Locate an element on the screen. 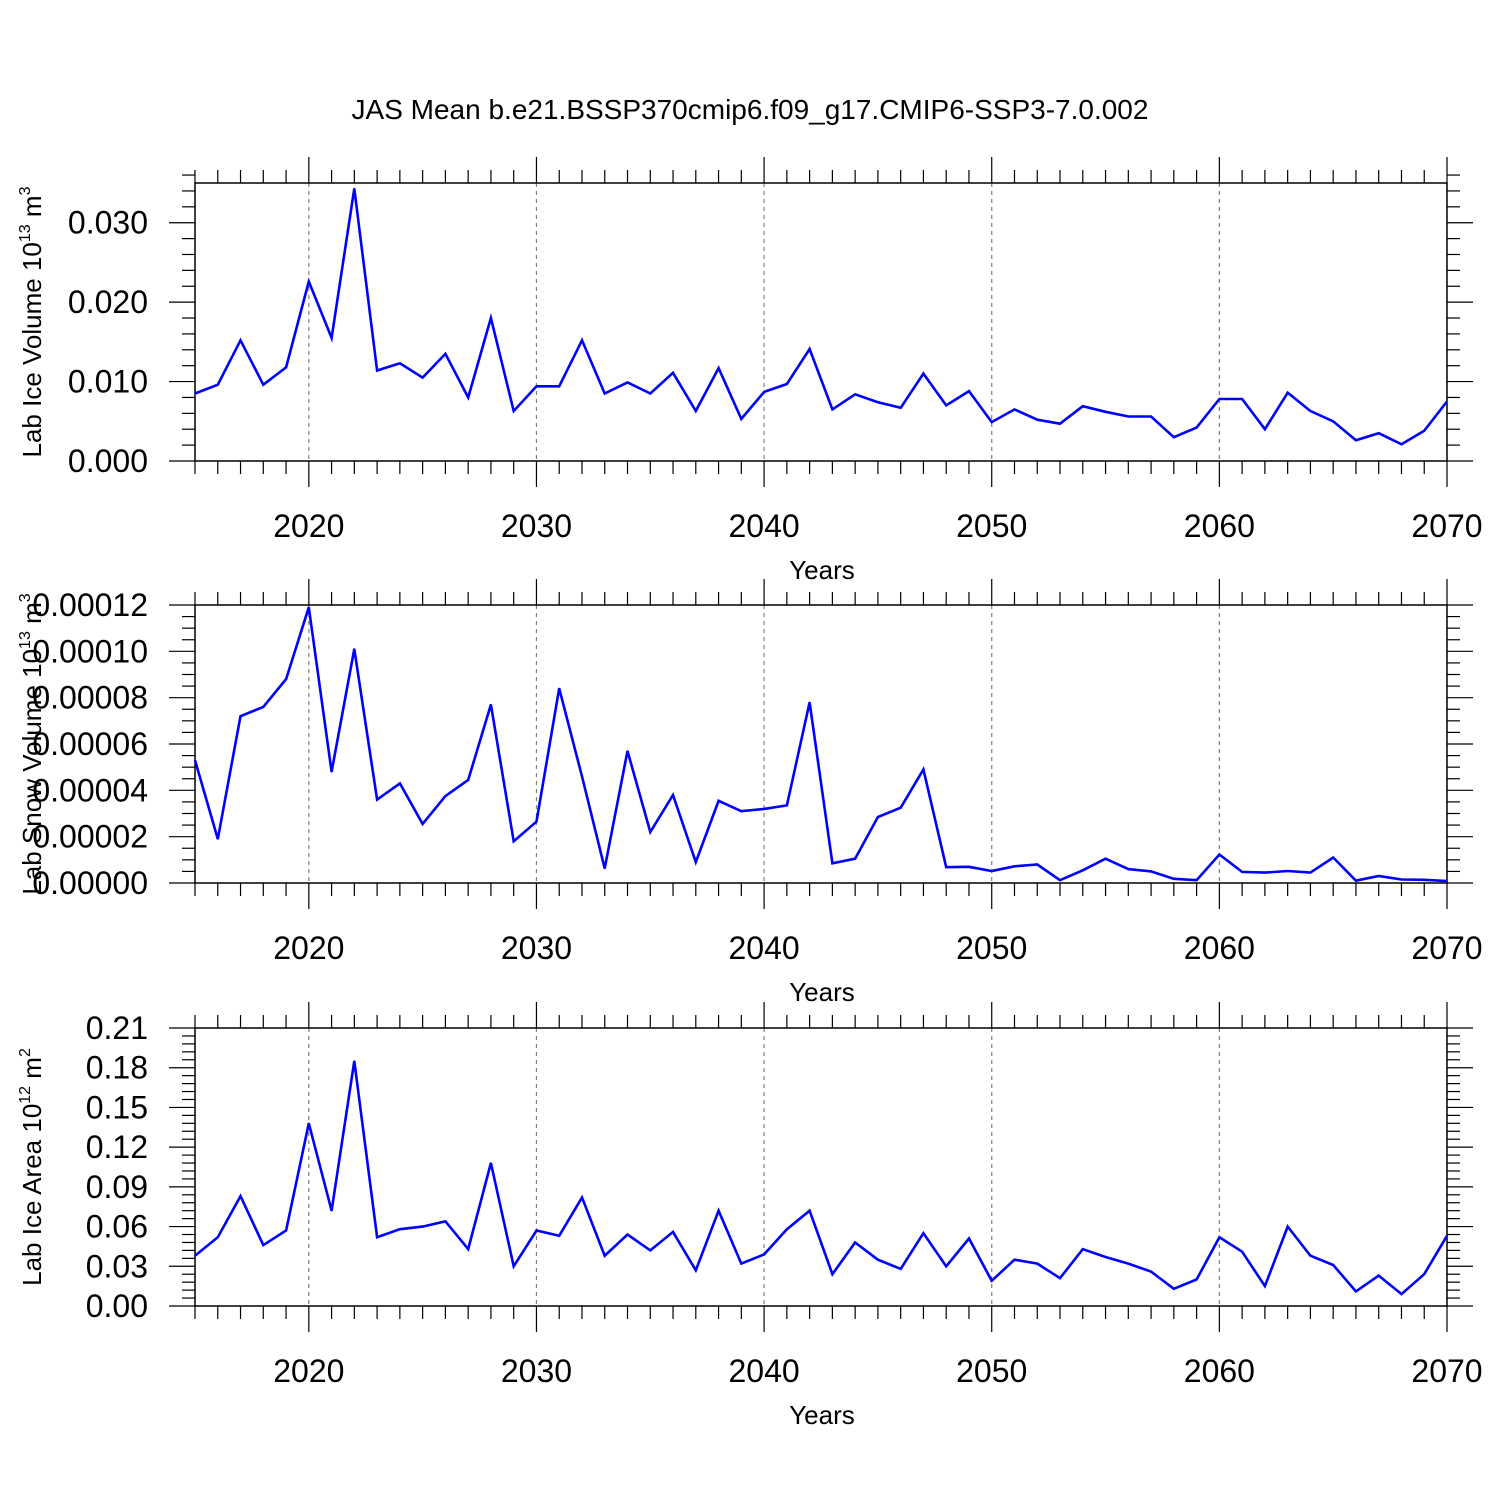  y-axis-title-ylabel: Lab Snow Volume 10 is located at coordinates (32, 772).